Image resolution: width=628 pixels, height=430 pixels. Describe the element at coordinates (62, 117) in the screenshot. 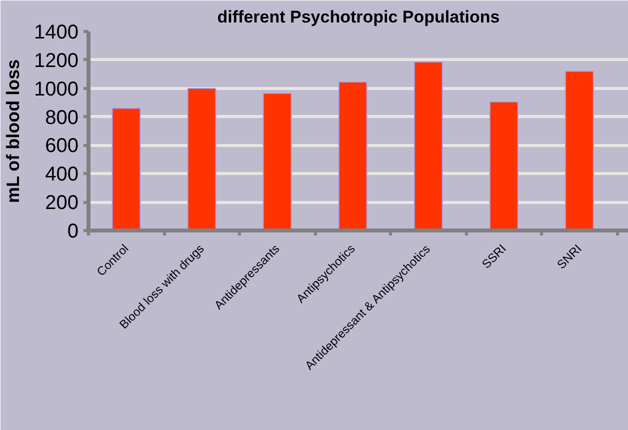

I see `y-tick-label: 800` at that location.